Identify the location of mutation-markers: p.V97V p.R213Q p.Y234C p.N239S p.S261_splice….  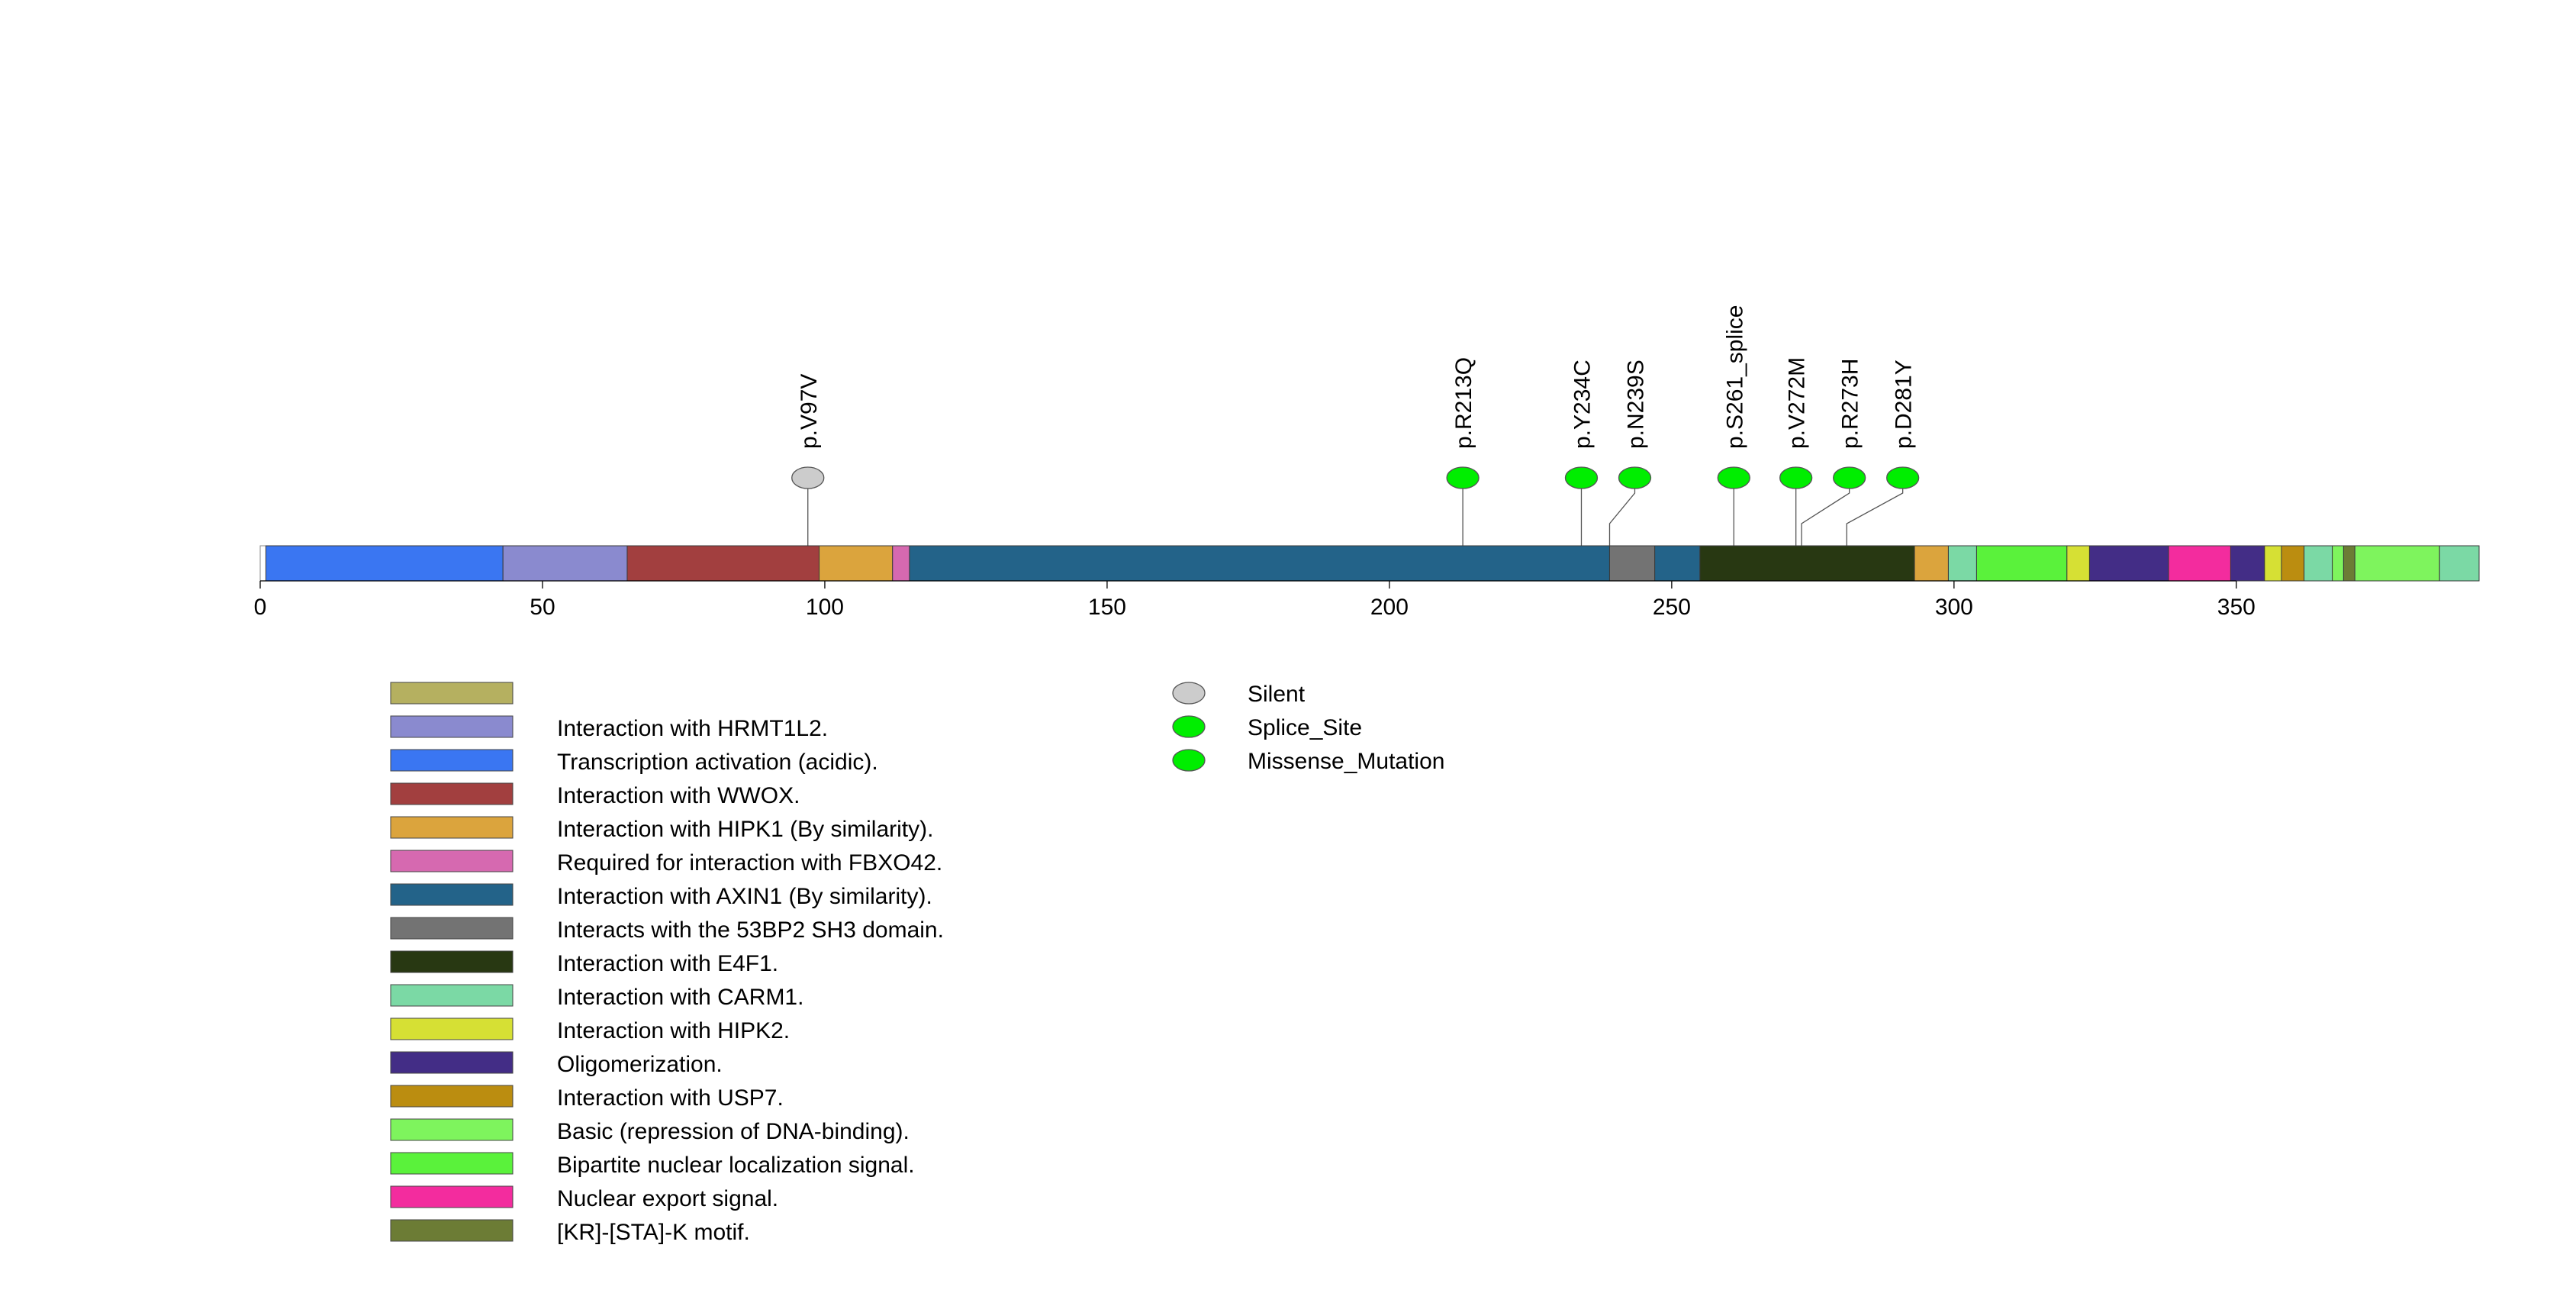
(1355, 397).